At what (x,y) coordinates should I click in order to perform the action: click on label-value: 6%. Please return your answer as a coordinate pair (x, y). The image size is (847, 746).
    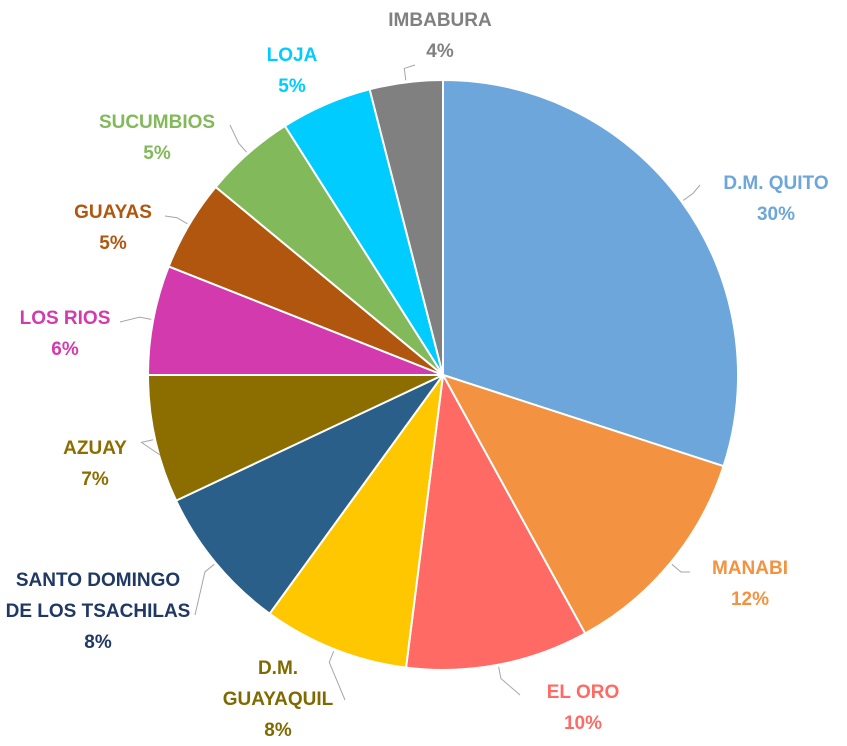
    Looking at the image, I should click on (65, 349).